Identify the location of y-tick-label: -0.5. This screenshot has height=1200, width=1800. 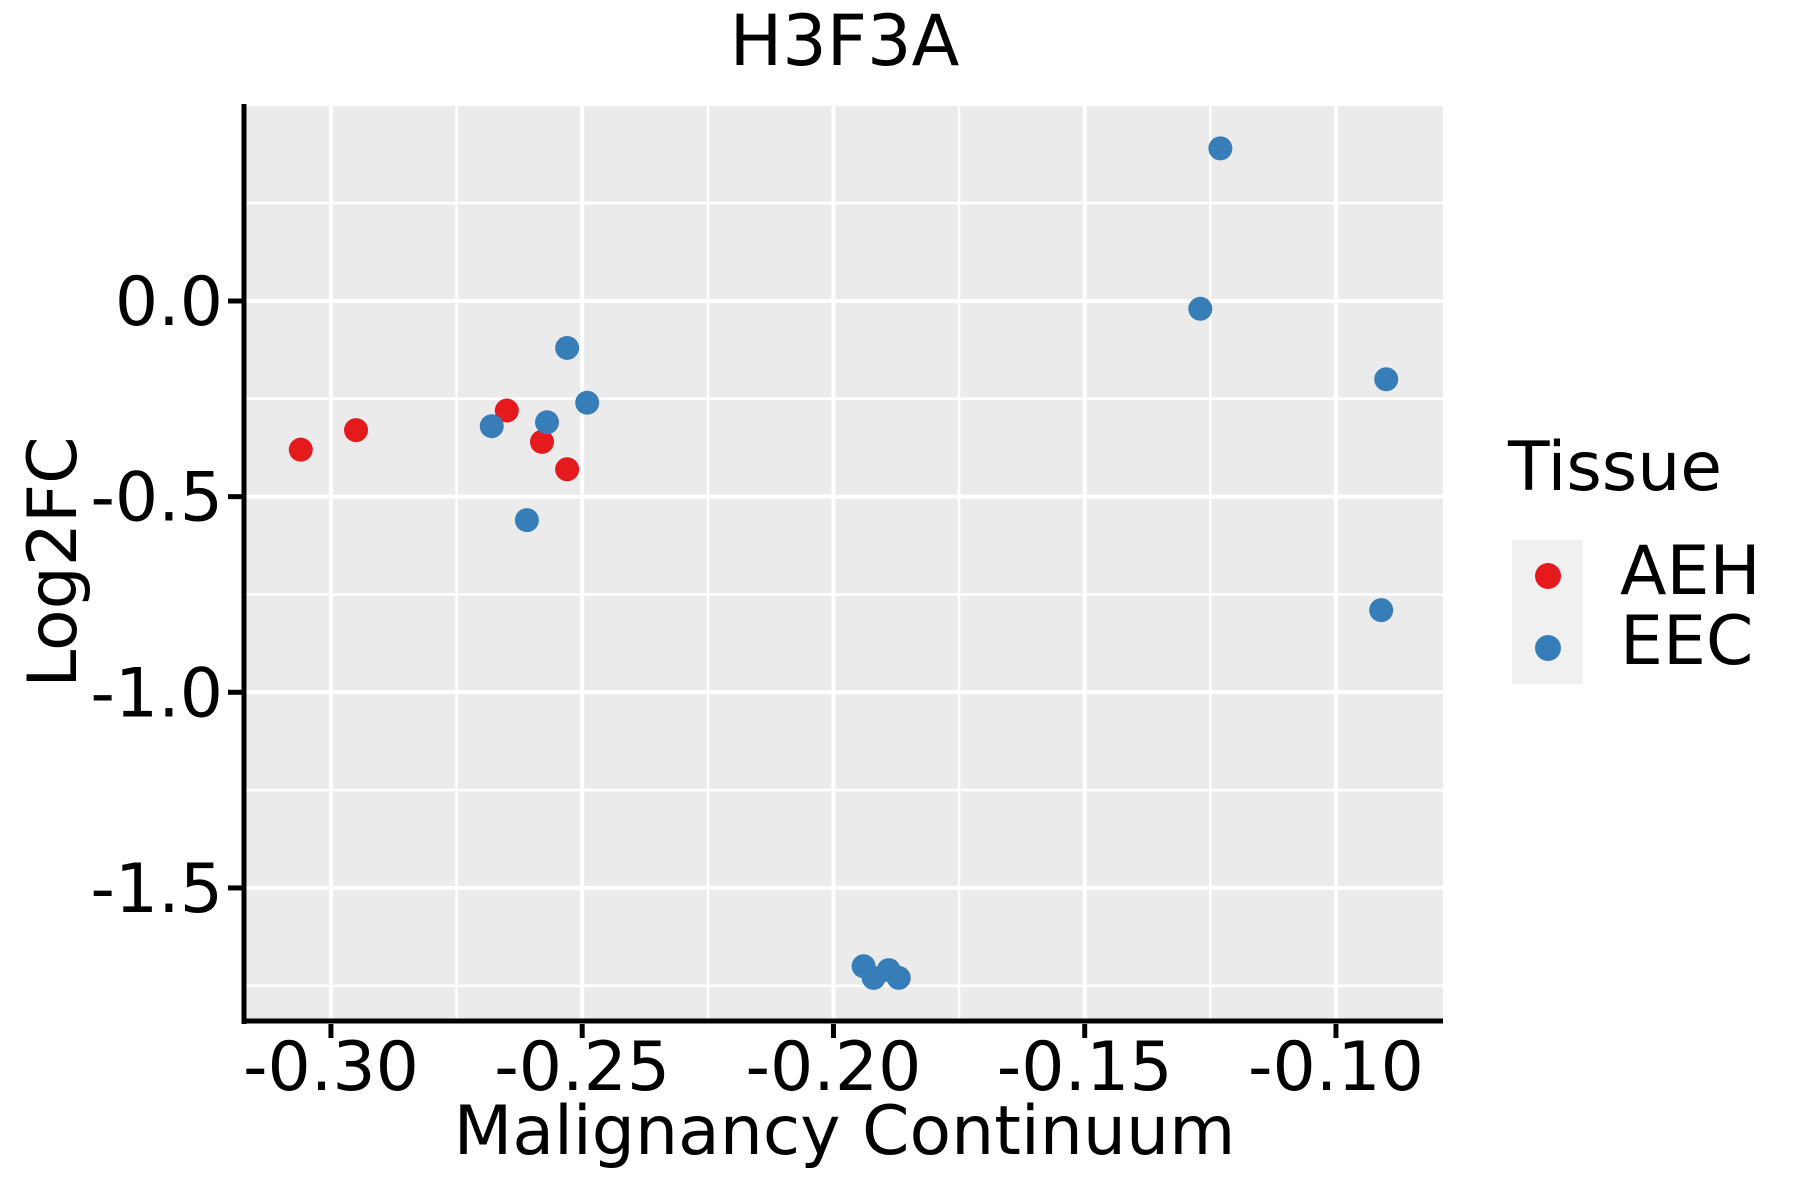
(156, 498).